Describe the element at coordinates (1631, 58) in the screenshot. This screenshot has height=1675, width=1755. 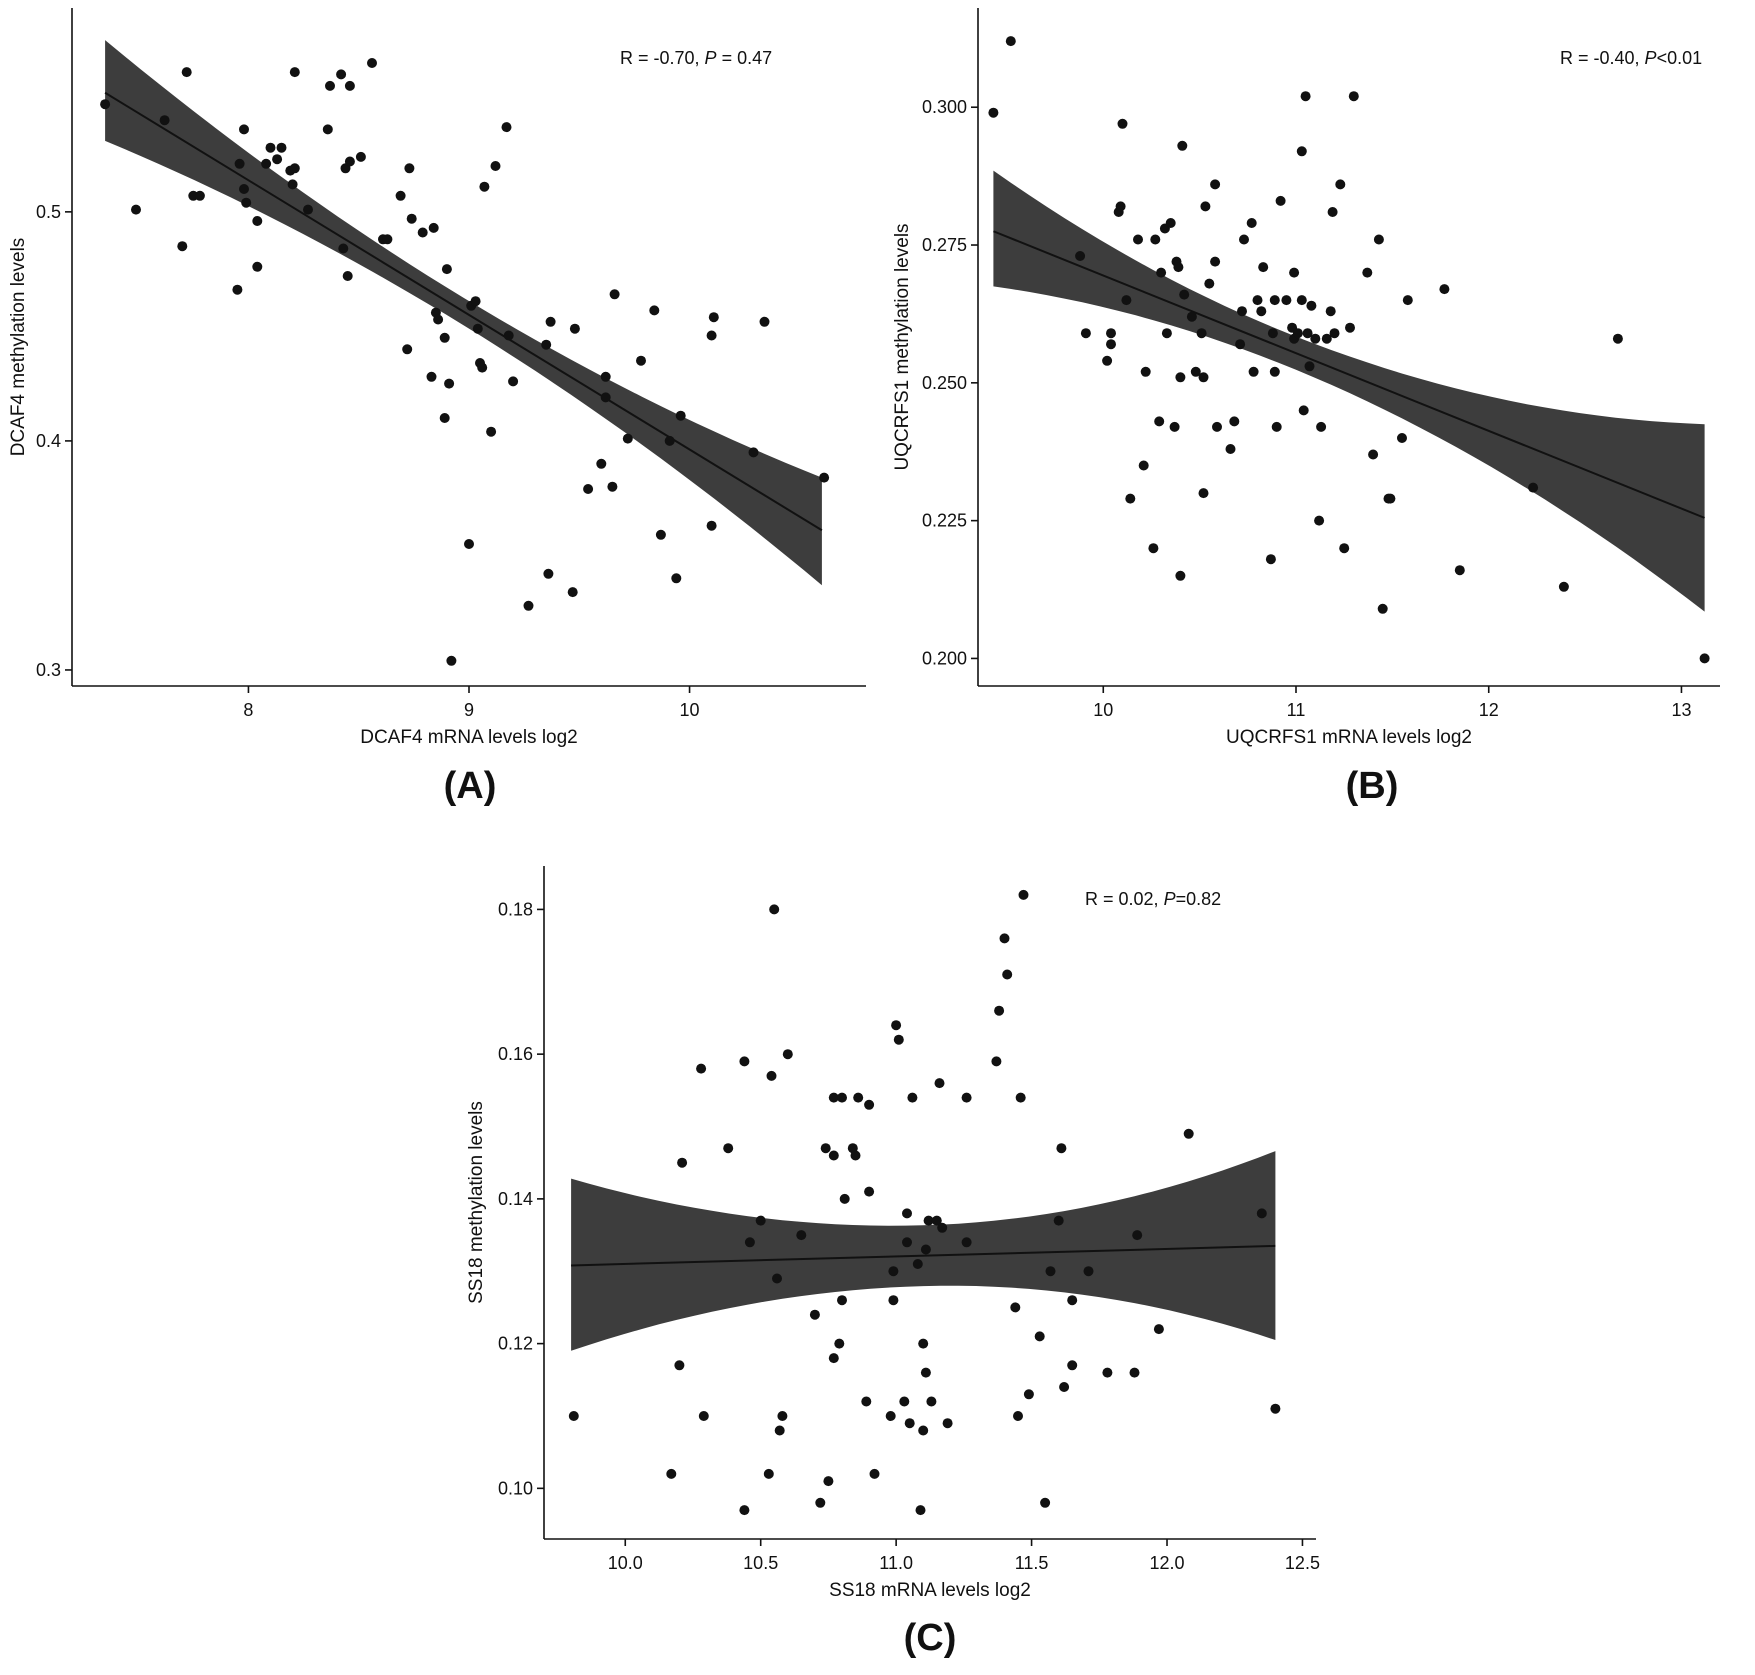
I see `correlation-annotation: R = -0.40, P<0.01` at that location.